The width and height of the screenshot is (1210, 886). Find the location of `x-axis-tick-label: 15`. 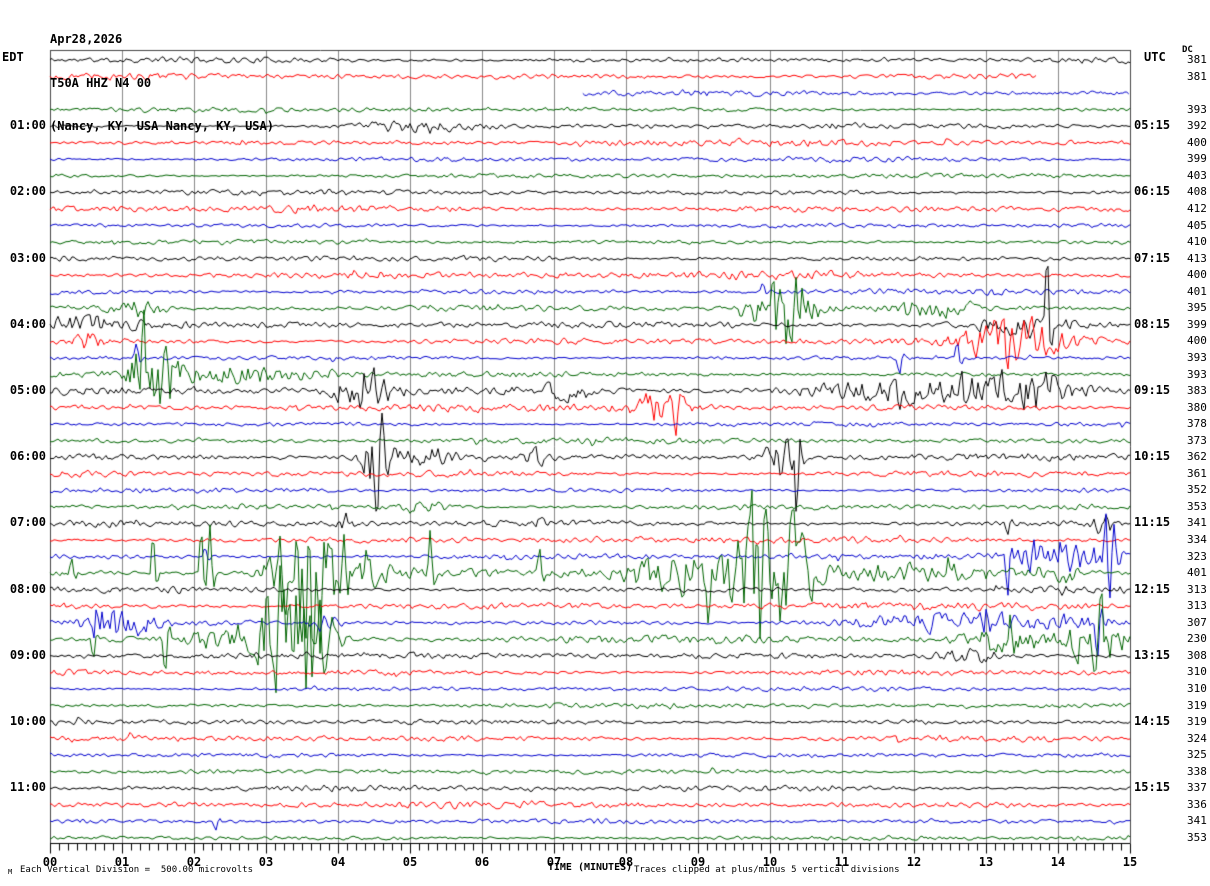

x-axis-tick-label: 15 is located at coordinates (1130, 862).